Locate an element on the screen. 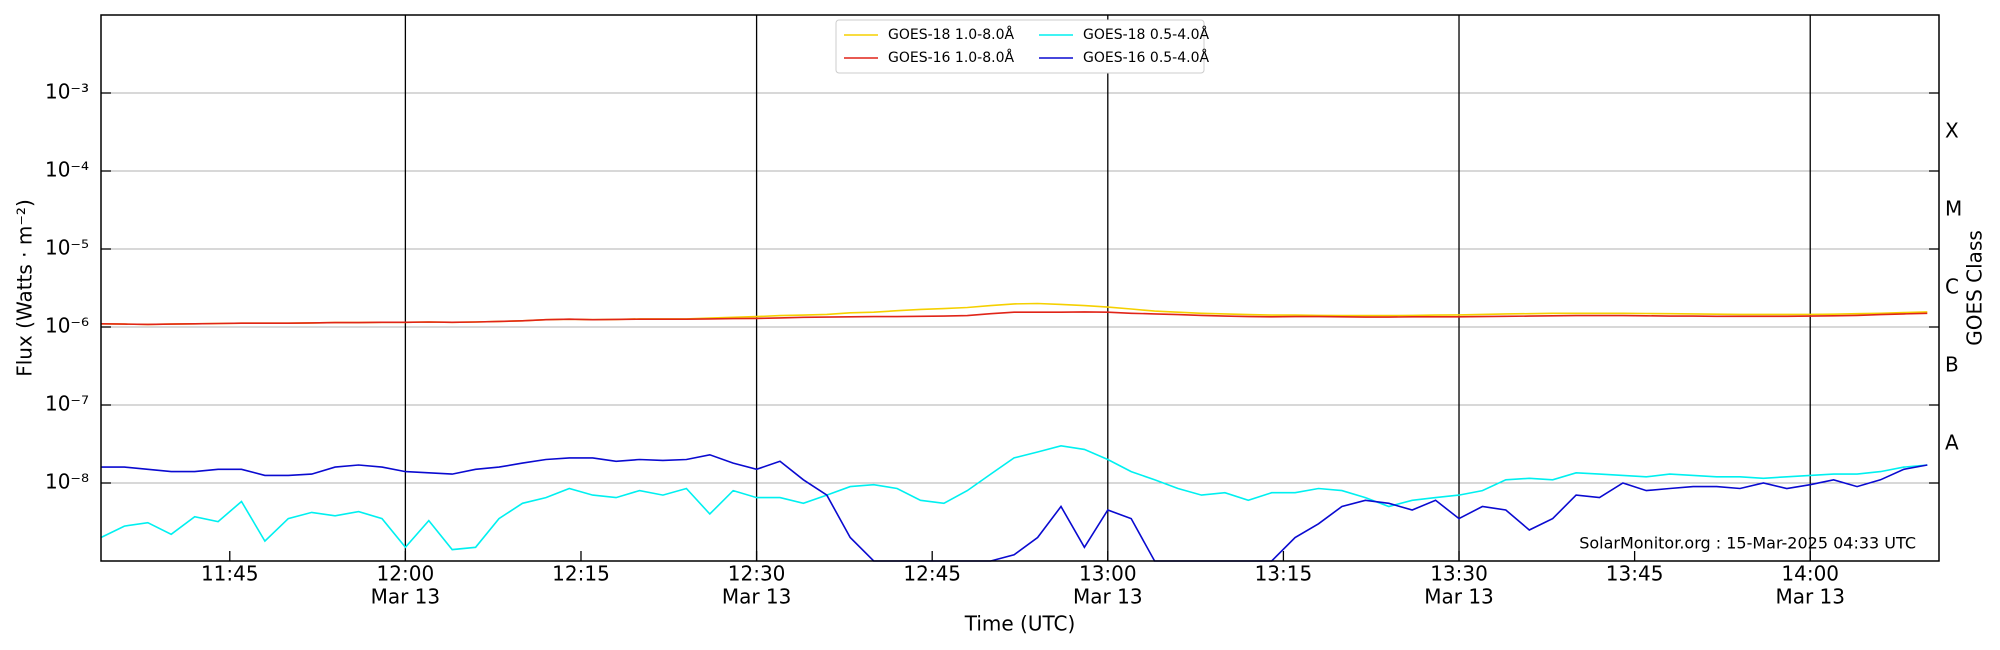  x-tick-label: 13:15 is located at coordinates (1284, 574).